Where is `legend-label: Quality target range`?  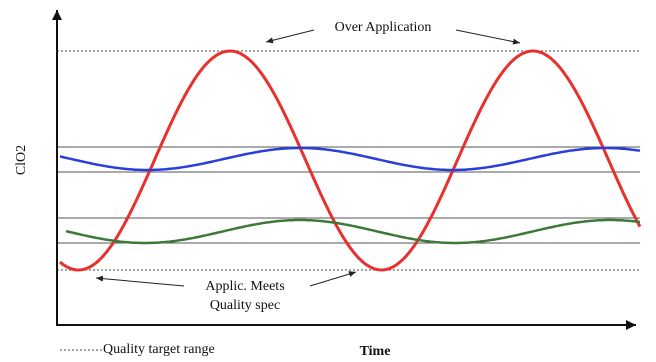 legend-label: Quality target range is located at coordinates (159, 349).